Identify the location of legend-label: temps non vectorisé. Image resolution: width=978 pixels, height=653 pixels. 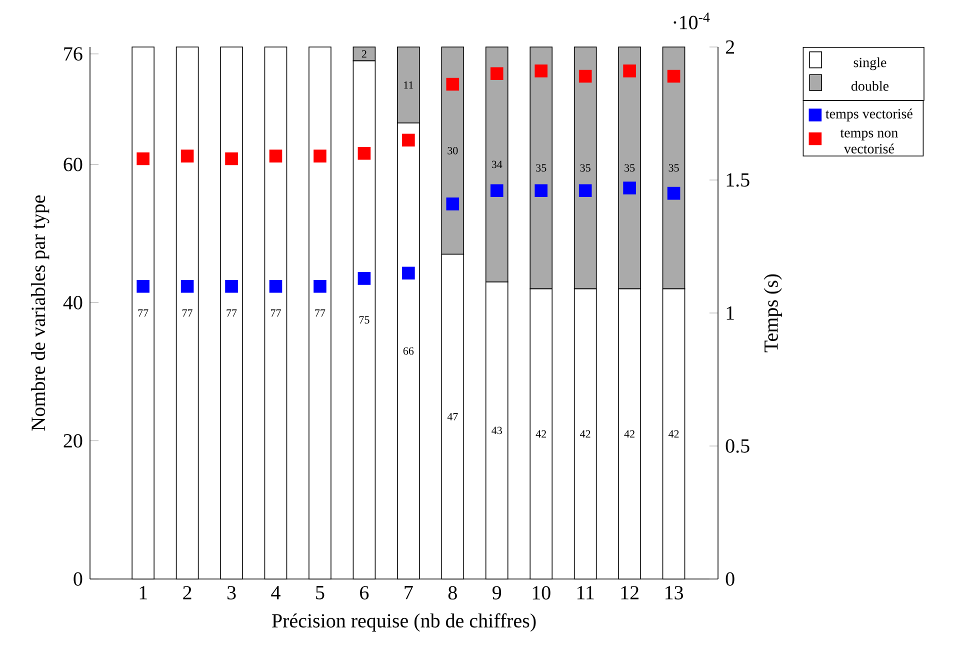
(869, 141).